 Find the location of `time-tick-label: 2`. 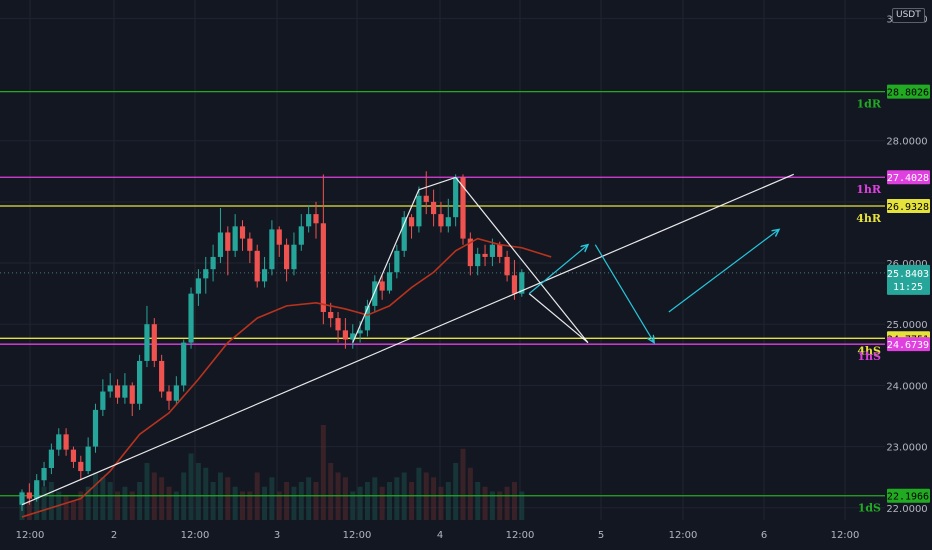

time-tick-label: 2 is located at coordinates (114, 535).